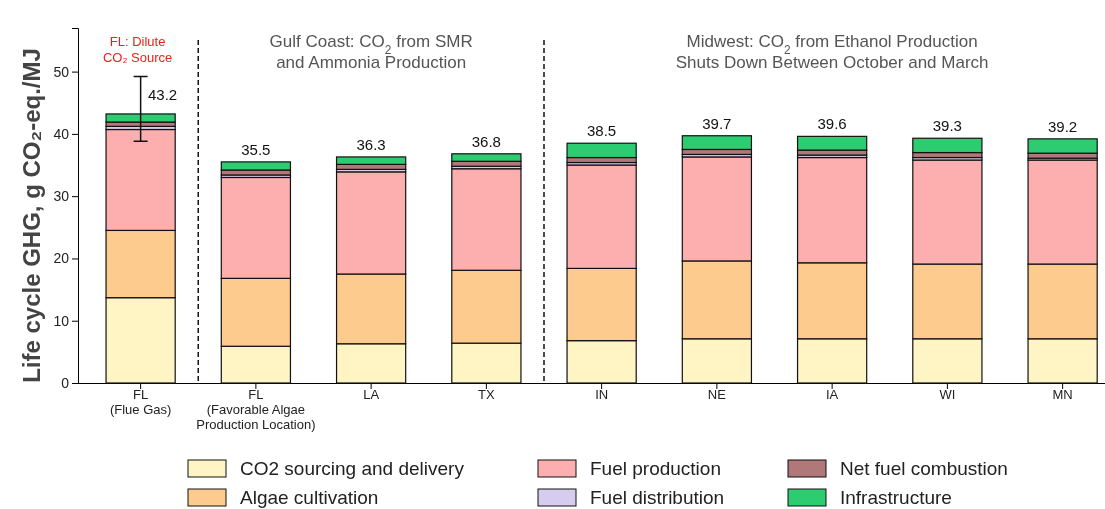  What do you see at coordinates (717, 123) in the screenshot?
I see `total-label: 39.7` at bounding box center [717, 123].